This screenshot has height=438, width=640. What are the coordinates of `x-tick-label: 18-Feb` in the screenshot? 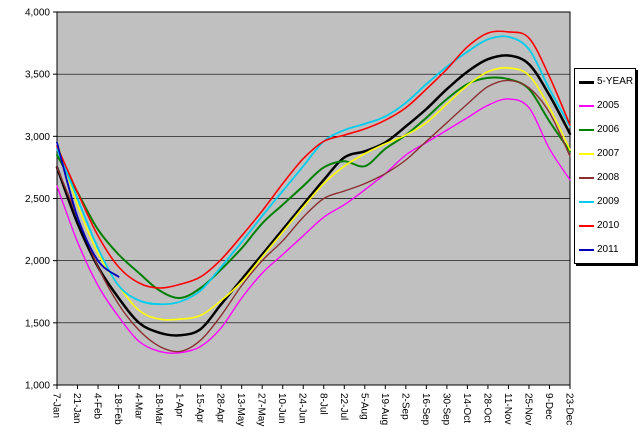 It's located at (117, 409).